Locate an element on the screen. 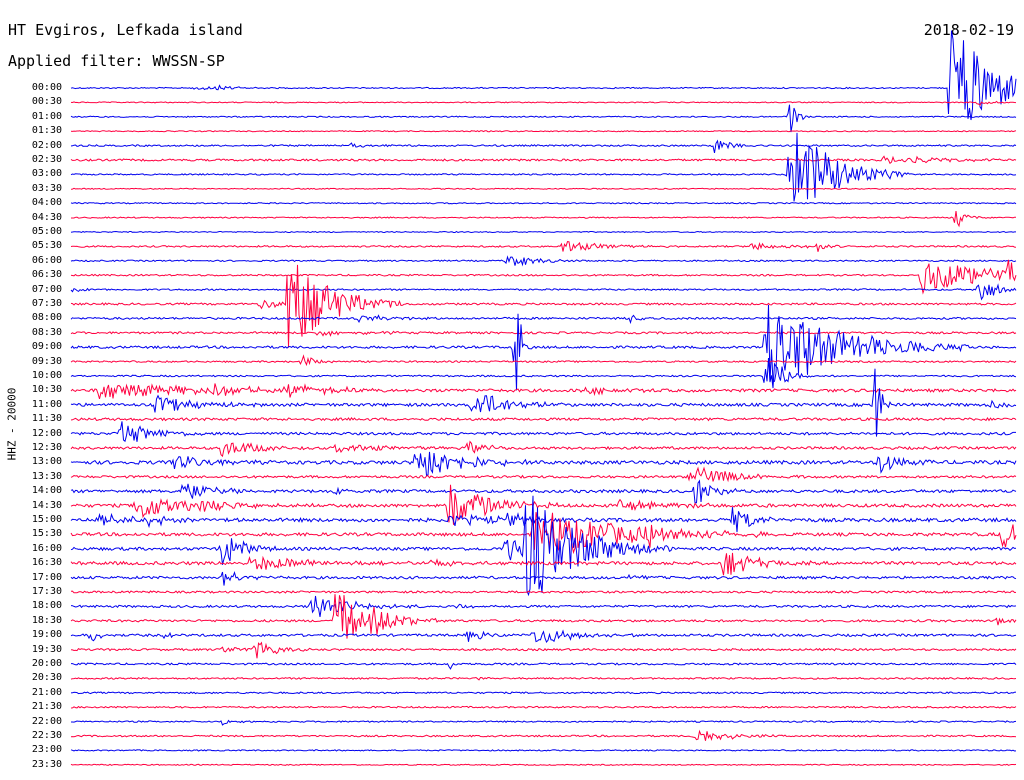 The width and height of the screenshot is (1024, 780). time-label: 15:30 is located at coordinates (46, 534).